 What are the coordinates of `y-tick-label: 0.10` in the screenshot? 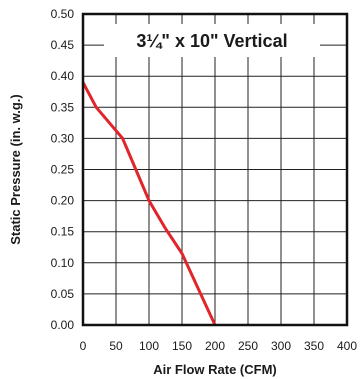 It's located at (63, 263).